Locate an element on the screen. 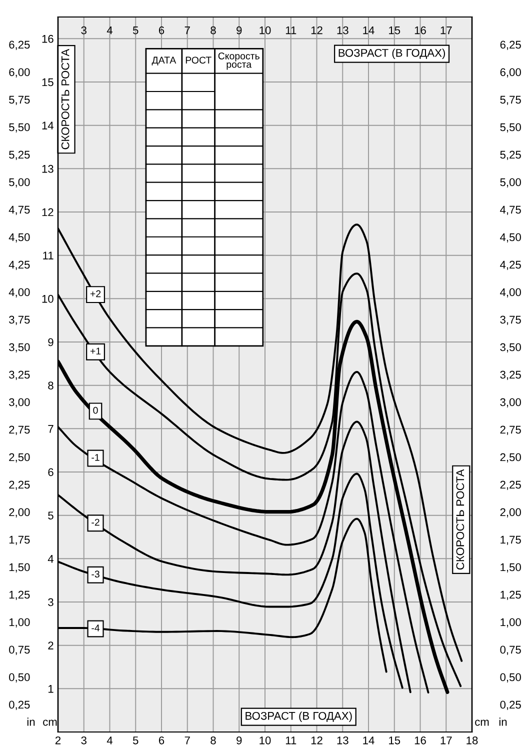  x-tick-label: 8 is located at coordinates (213, 740).